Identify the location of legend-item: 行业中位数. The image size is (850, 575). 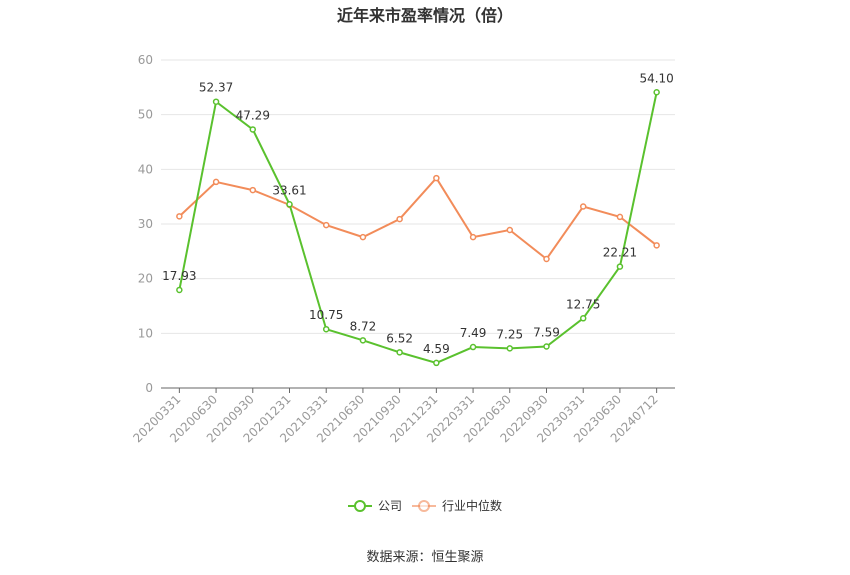
(457, 505).